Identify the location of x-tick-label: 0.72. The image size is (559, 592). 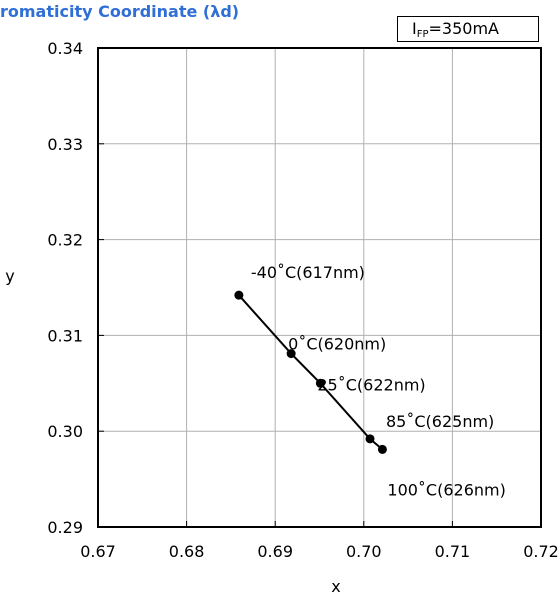
(541, 551).